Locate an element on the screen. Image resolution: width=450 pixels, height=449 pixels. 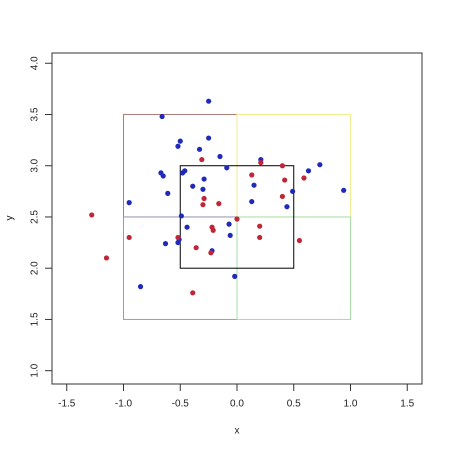
x-tick-label: 0.5 is located at coordinates (294, 404).